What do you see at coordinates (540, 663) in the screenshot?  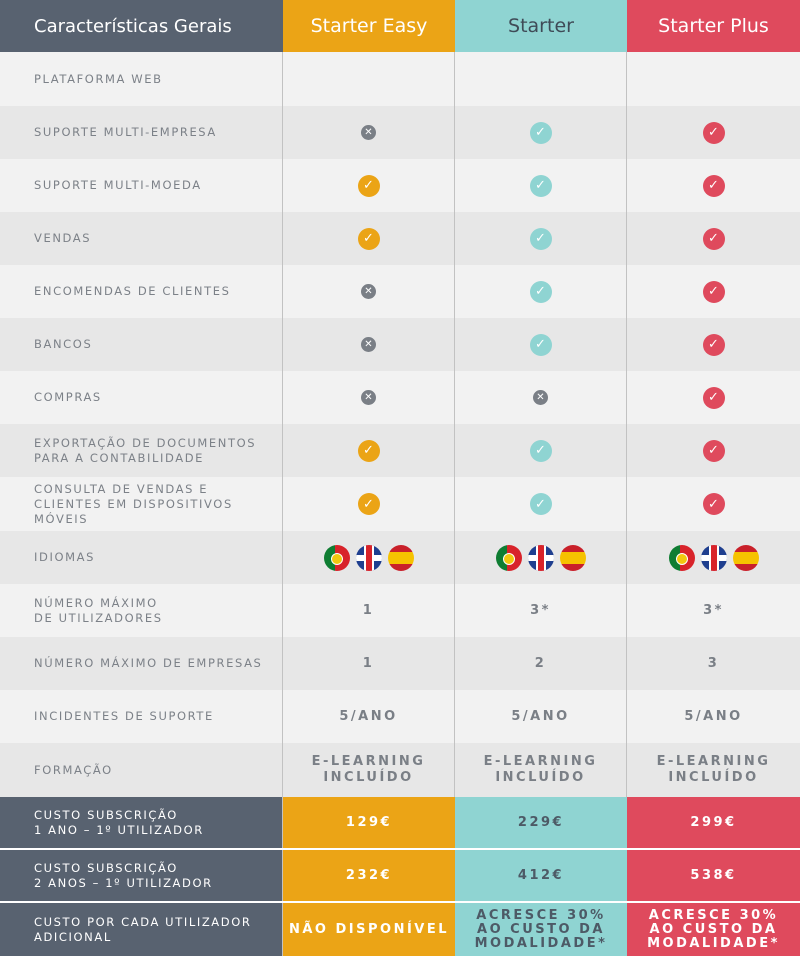 I see `cell-value: 2` at bounding box center [540, 663].